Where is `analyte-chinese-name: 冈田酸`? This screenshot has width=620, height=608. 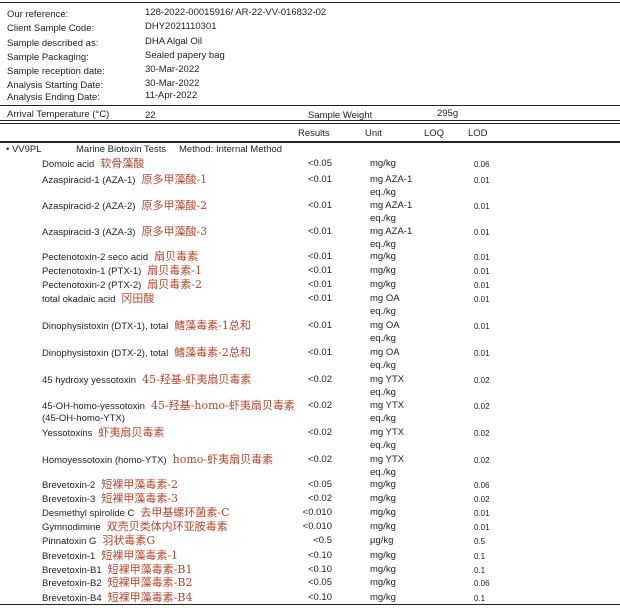
analyte-chinese-name: 冈田酸 is located at coordinates (138, 298).